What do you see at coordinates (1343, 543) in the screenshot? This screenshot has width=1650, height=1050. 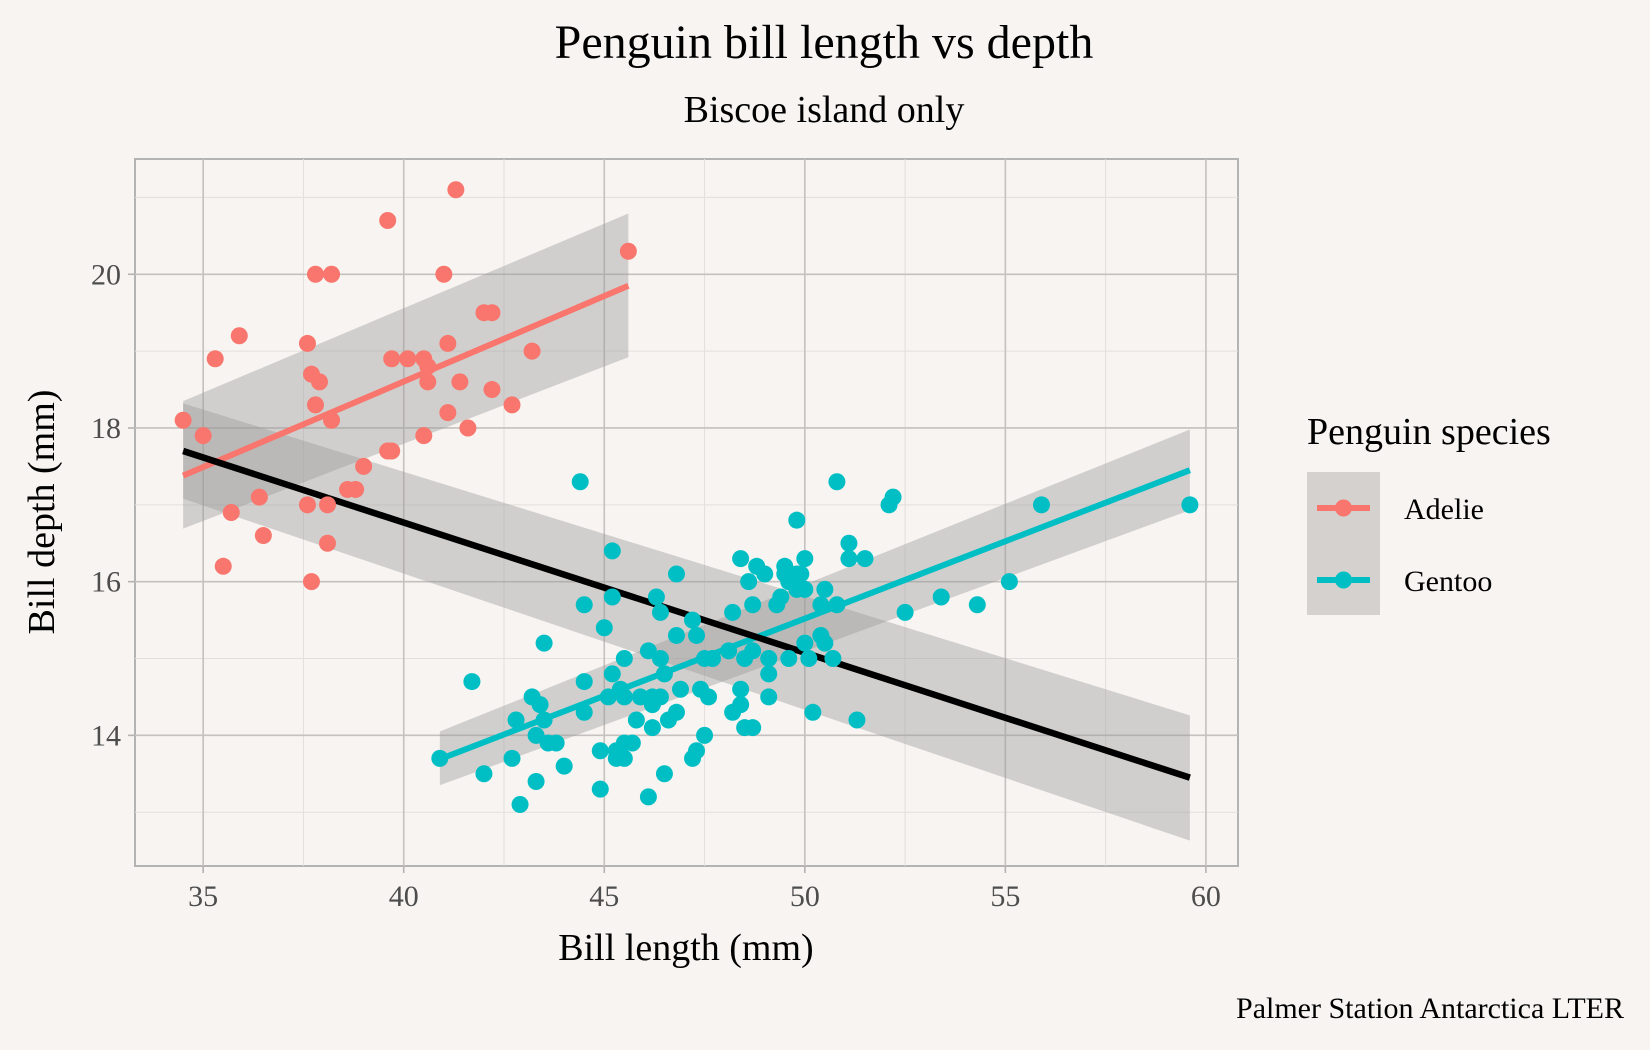 I see `legend-key-background` at bounding box center [1343, 543].